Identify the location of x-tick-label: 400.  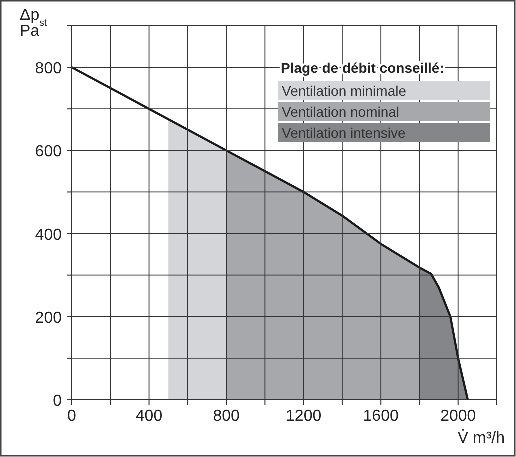
(149, 416).